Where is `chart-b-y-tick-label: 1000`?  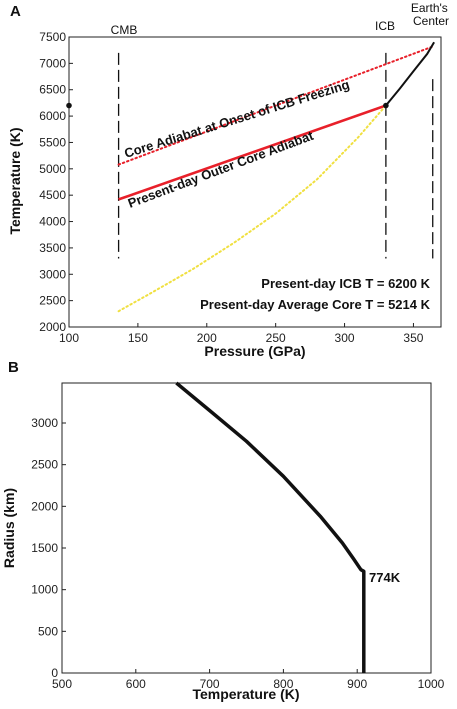 chart-b-y-tick-label: 1000 is located at coordinates (44, 590).